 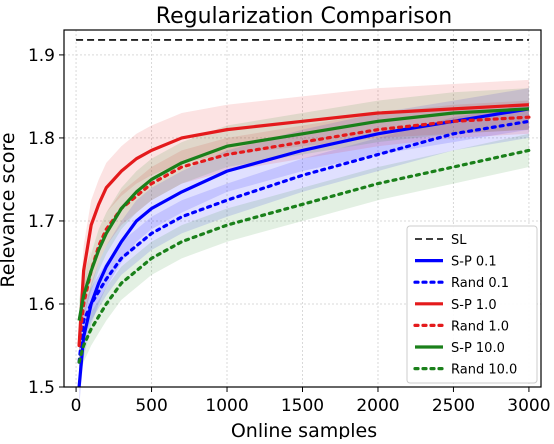 I want to click on x-tick-label: 2000, so click(x=377, y=406).